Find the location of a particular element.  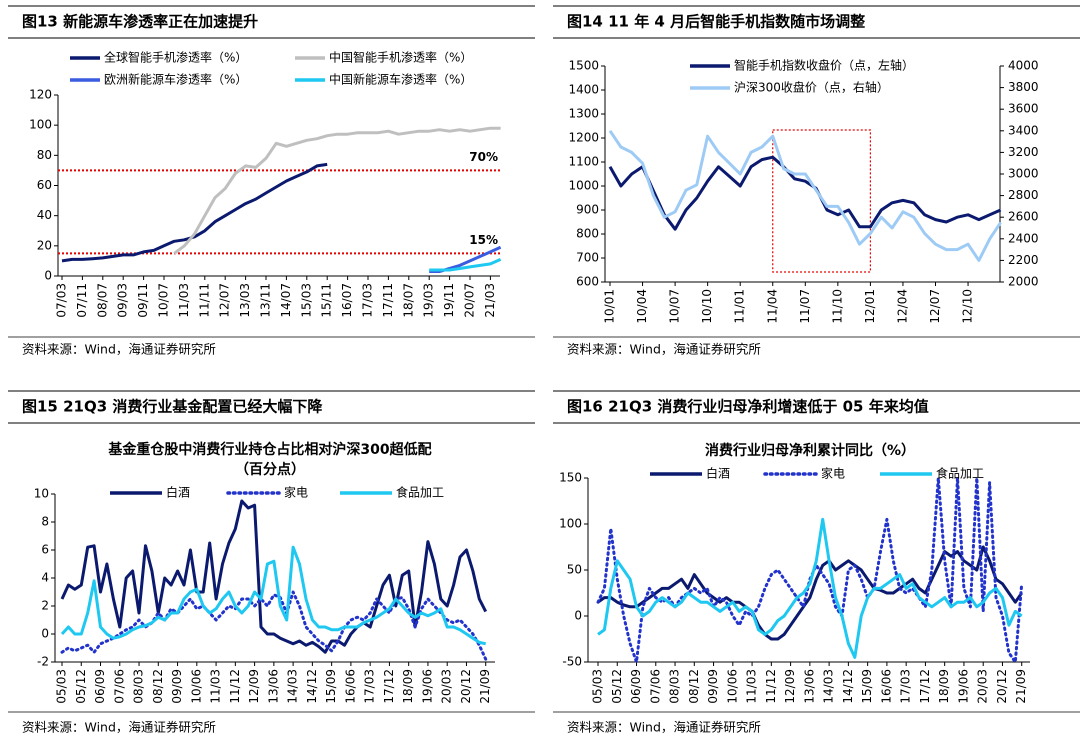

y-tick-label: 20 is located at coordinates (44, 245).